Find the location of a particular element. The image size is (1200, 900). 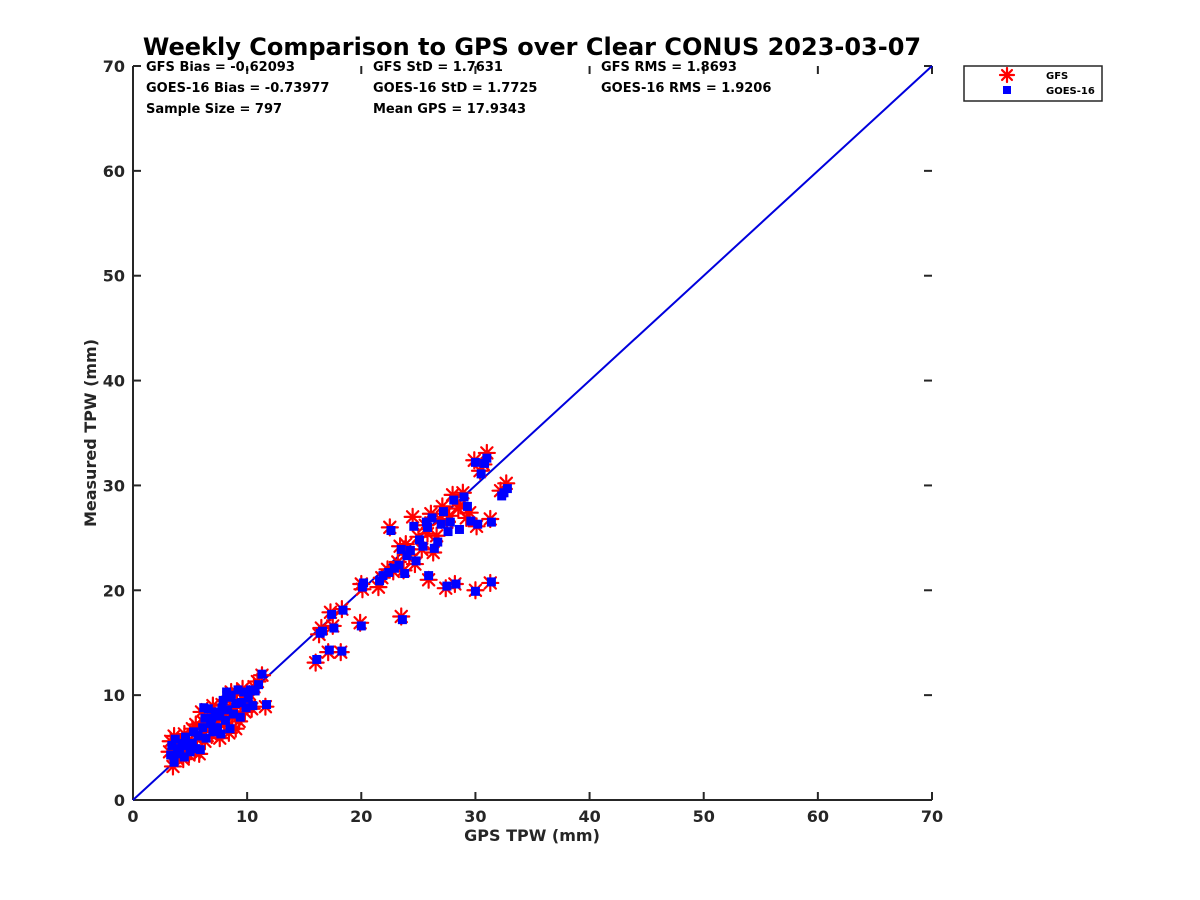

legend-gfs-marker is located at coordinates (1007, 75).